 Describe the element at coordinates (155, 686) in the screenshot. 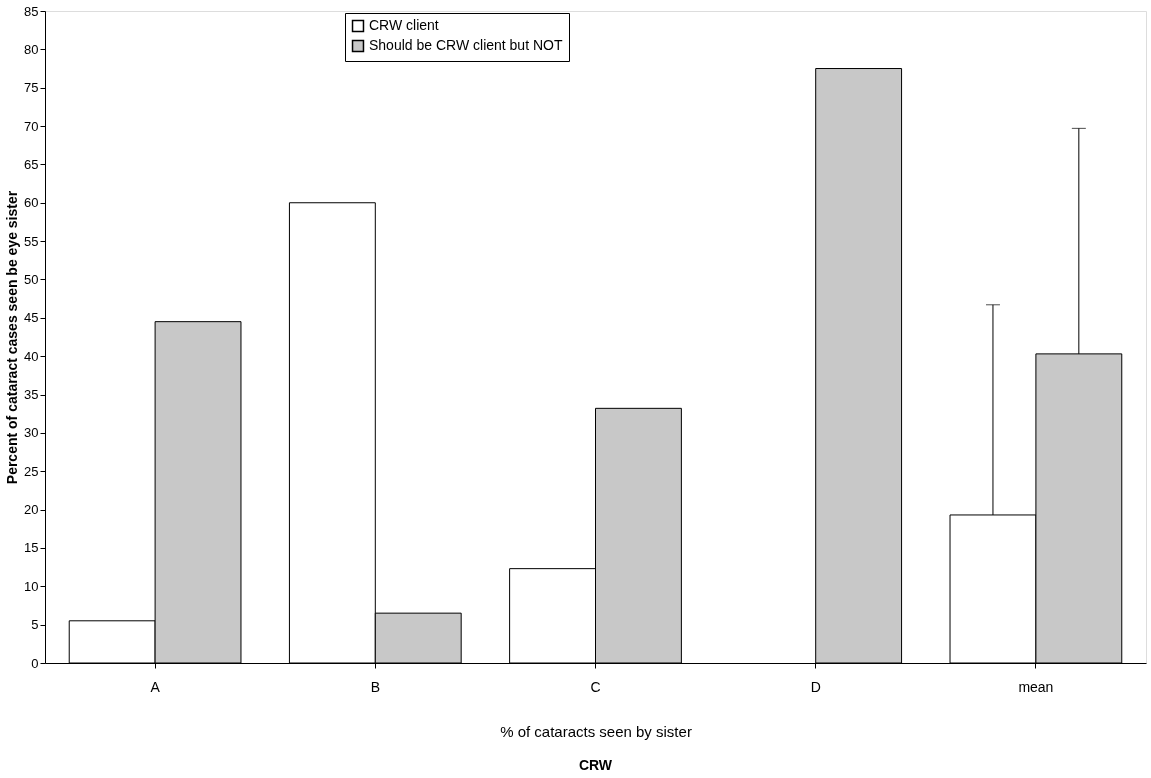

I see `x-tick-label: A` at that location.